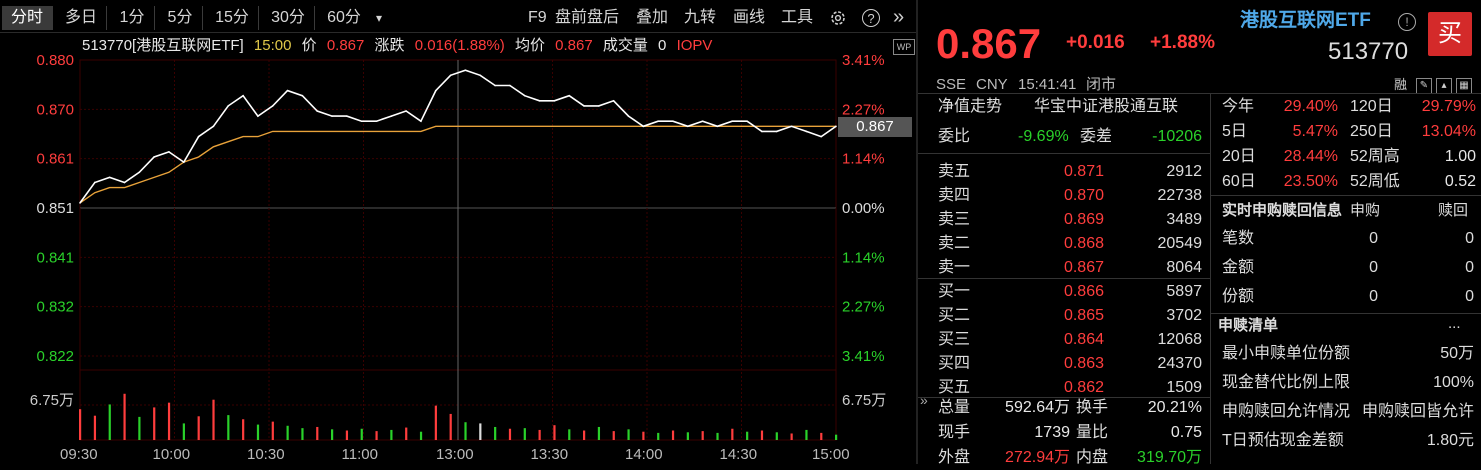  I want to click on tab-60min: 60分, so click(344, 17).